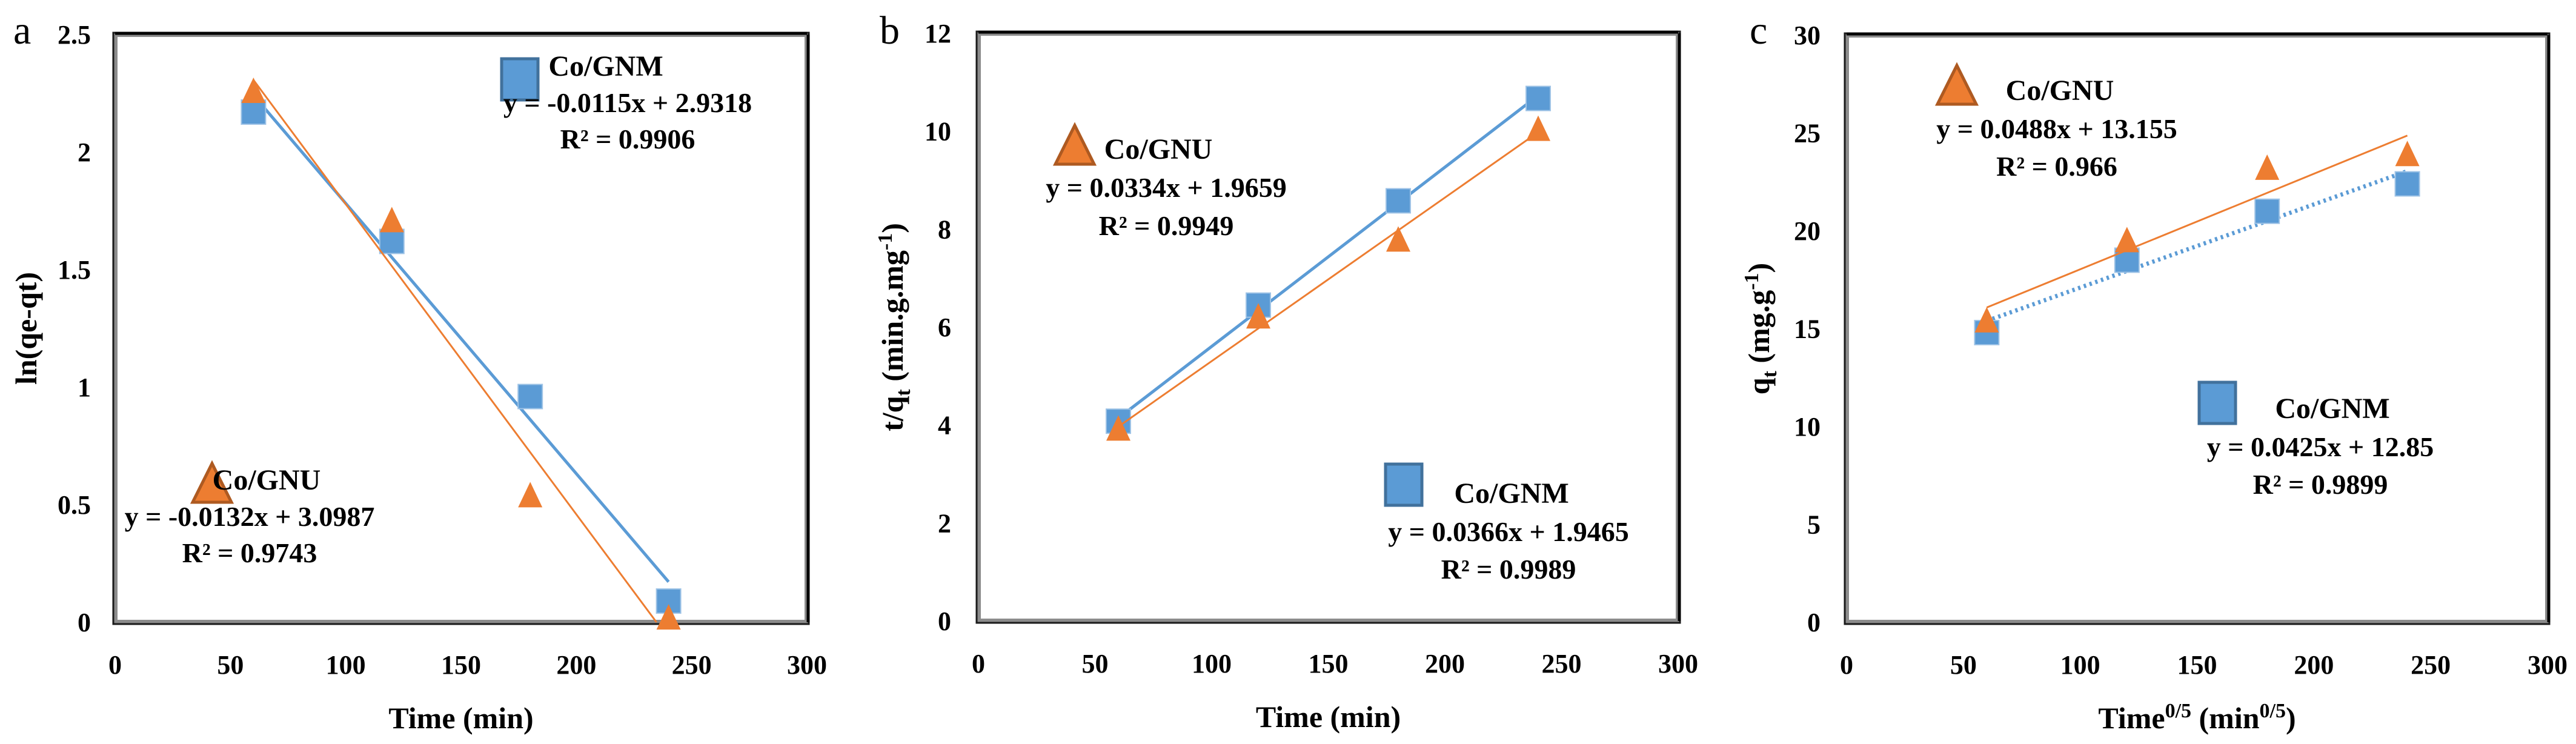 The image size is (2576, 744). What do you see at coordinates (1808, 231) in the screenshot?
I see `y-tick-label: 20` at bounding box center [1808, 231].